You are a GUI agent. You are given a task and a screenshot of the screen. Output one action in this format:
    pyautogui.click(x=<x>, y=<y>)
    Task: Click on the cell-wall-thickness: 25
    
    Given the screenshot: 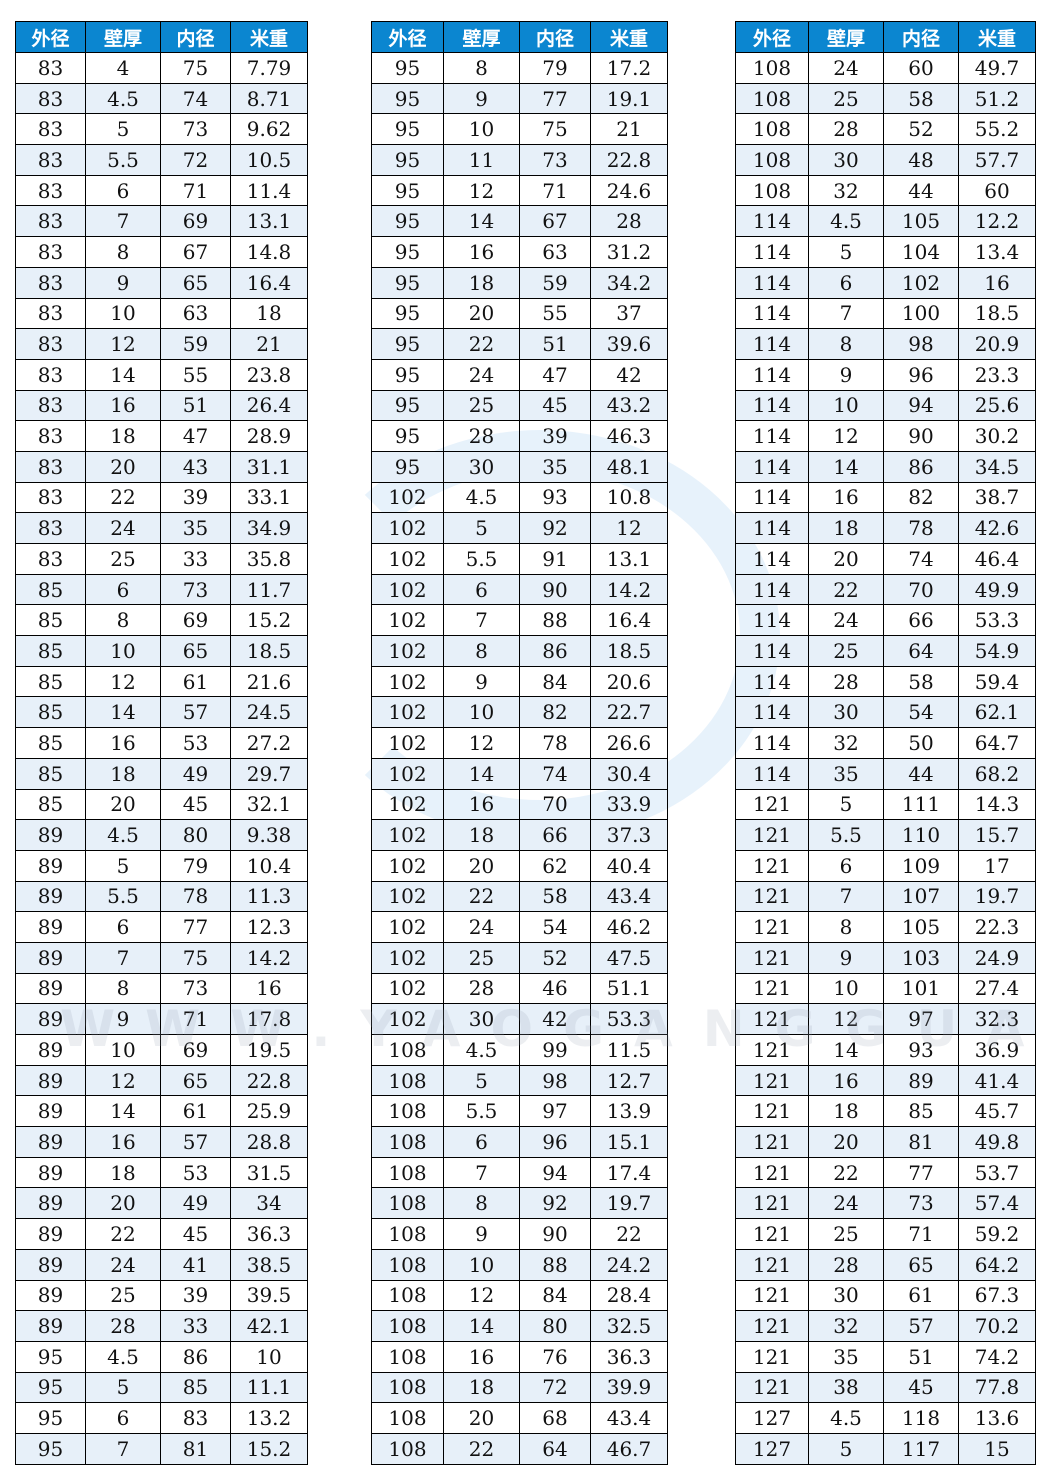 What is the action you would take?
    pyautogui.click(x=123, y=559)
    